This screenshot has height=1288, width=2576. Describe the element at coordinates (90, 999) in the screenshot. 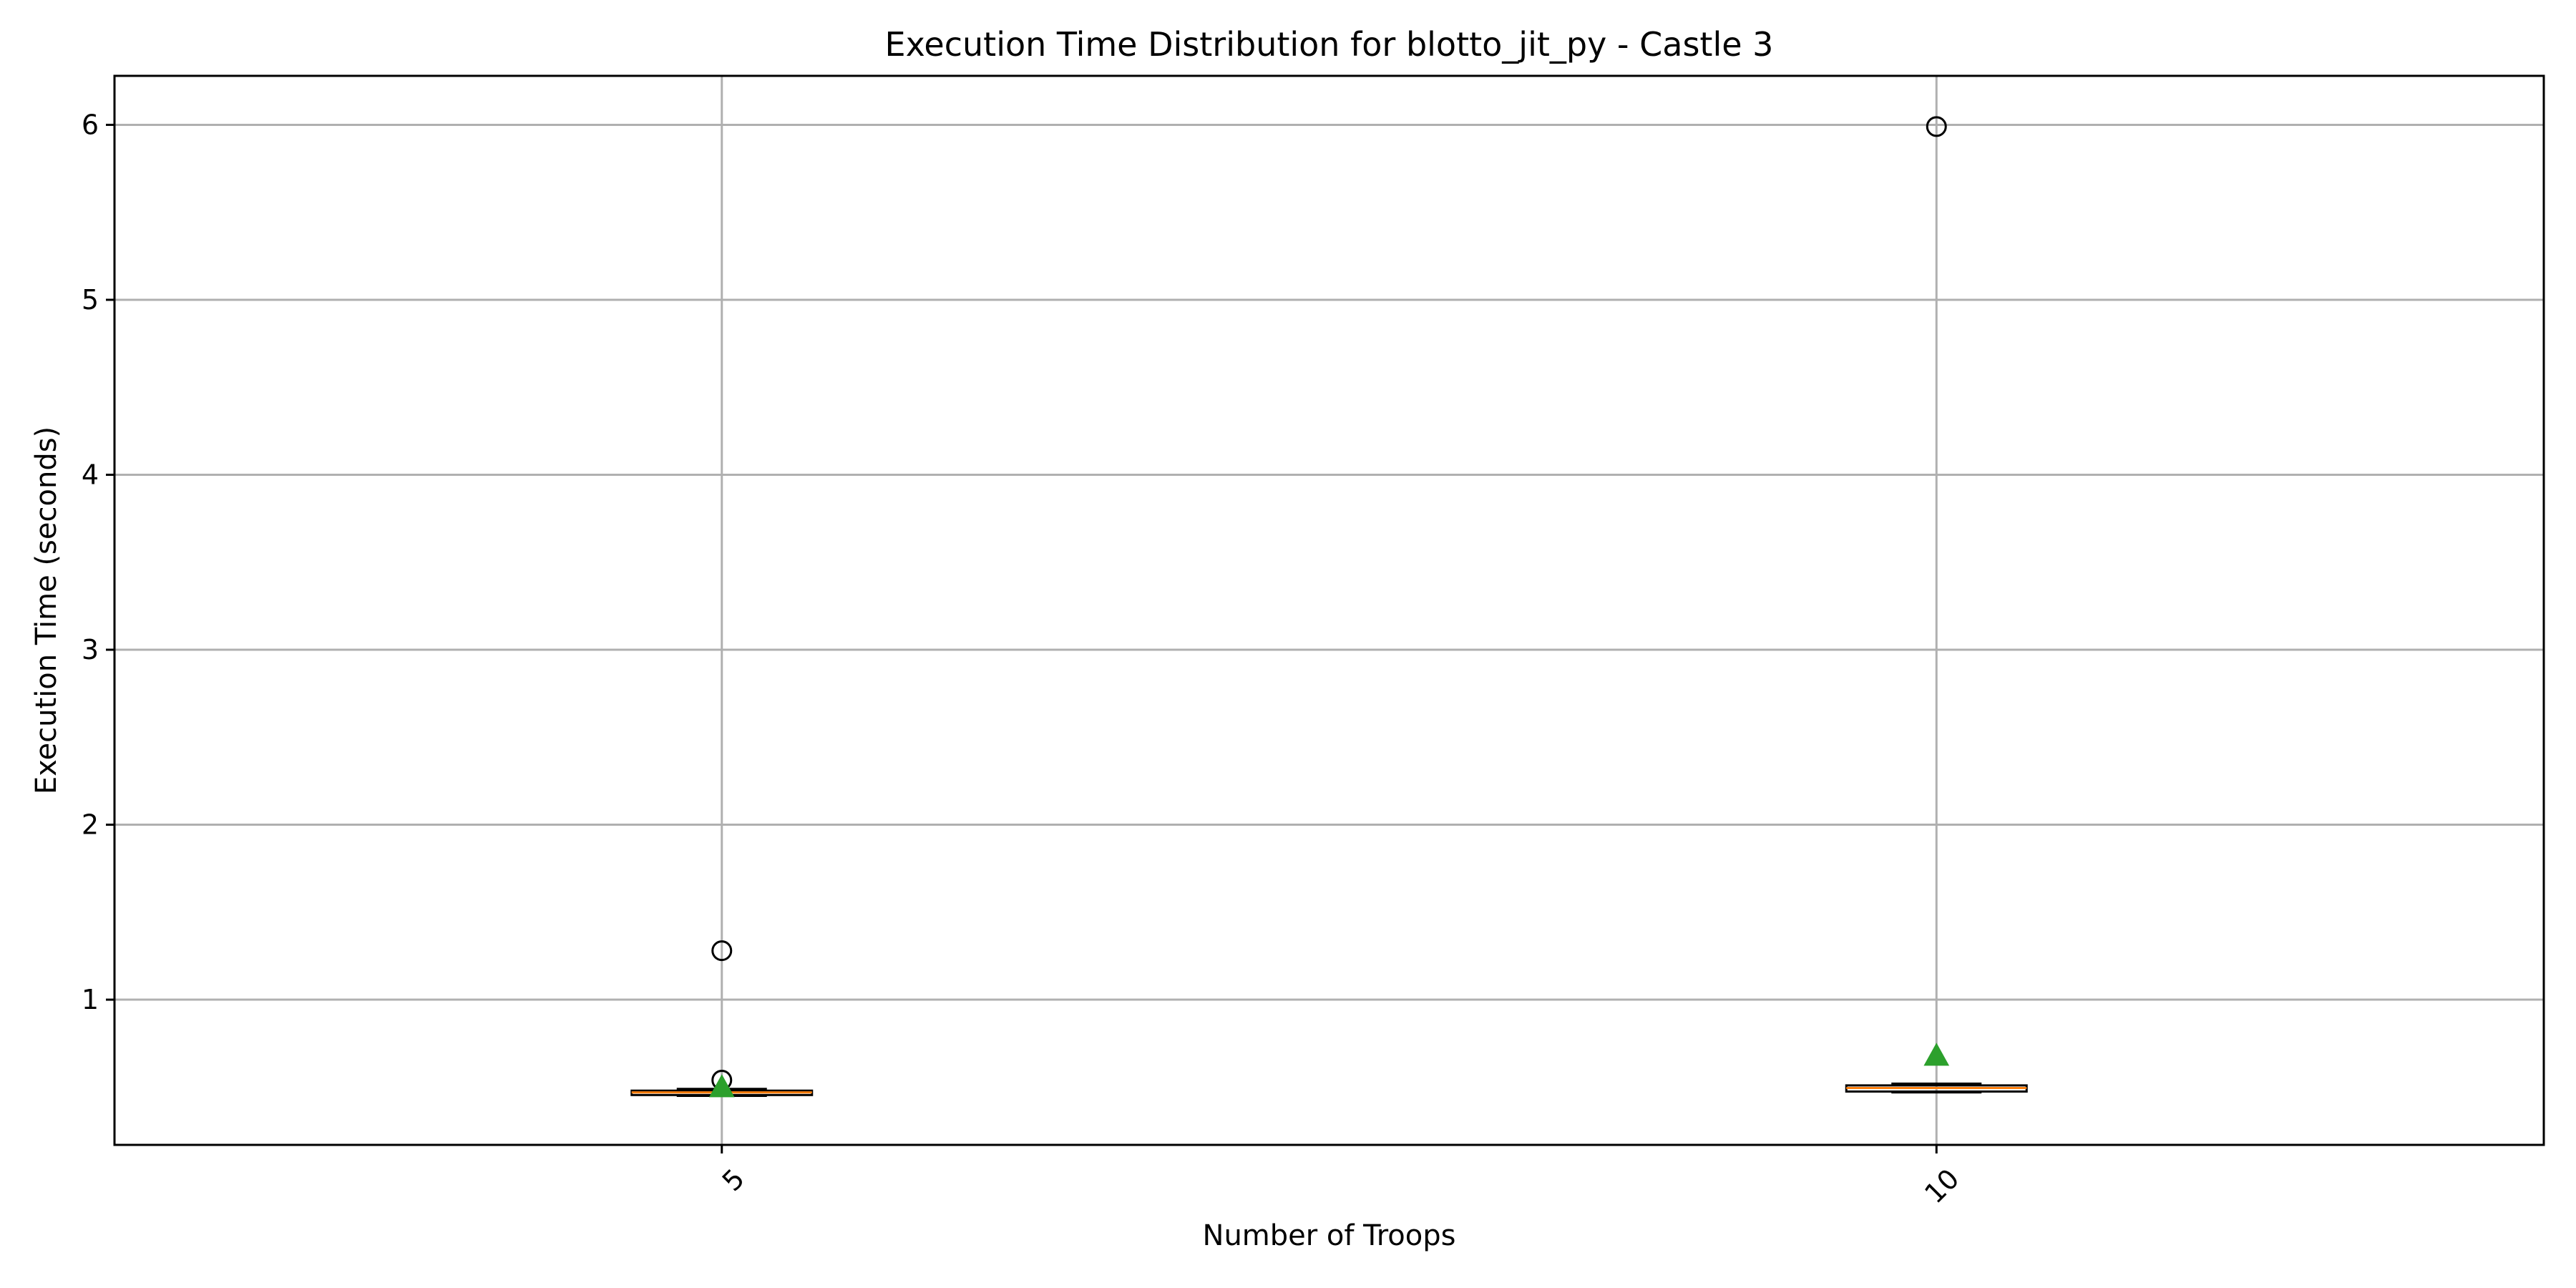

I see `y-tick-label: 1` at that location.